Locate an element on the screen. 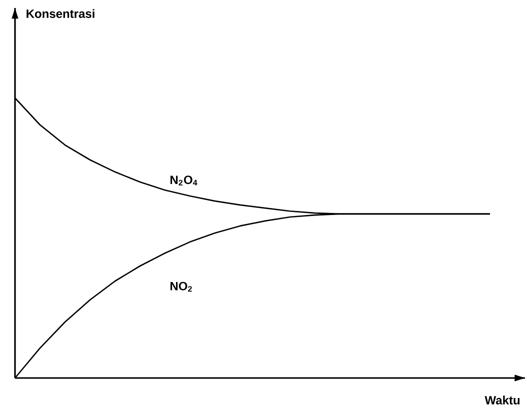 The image size is (527, 412). x-axis-title: Waktu is located at coordinates (502, 400).